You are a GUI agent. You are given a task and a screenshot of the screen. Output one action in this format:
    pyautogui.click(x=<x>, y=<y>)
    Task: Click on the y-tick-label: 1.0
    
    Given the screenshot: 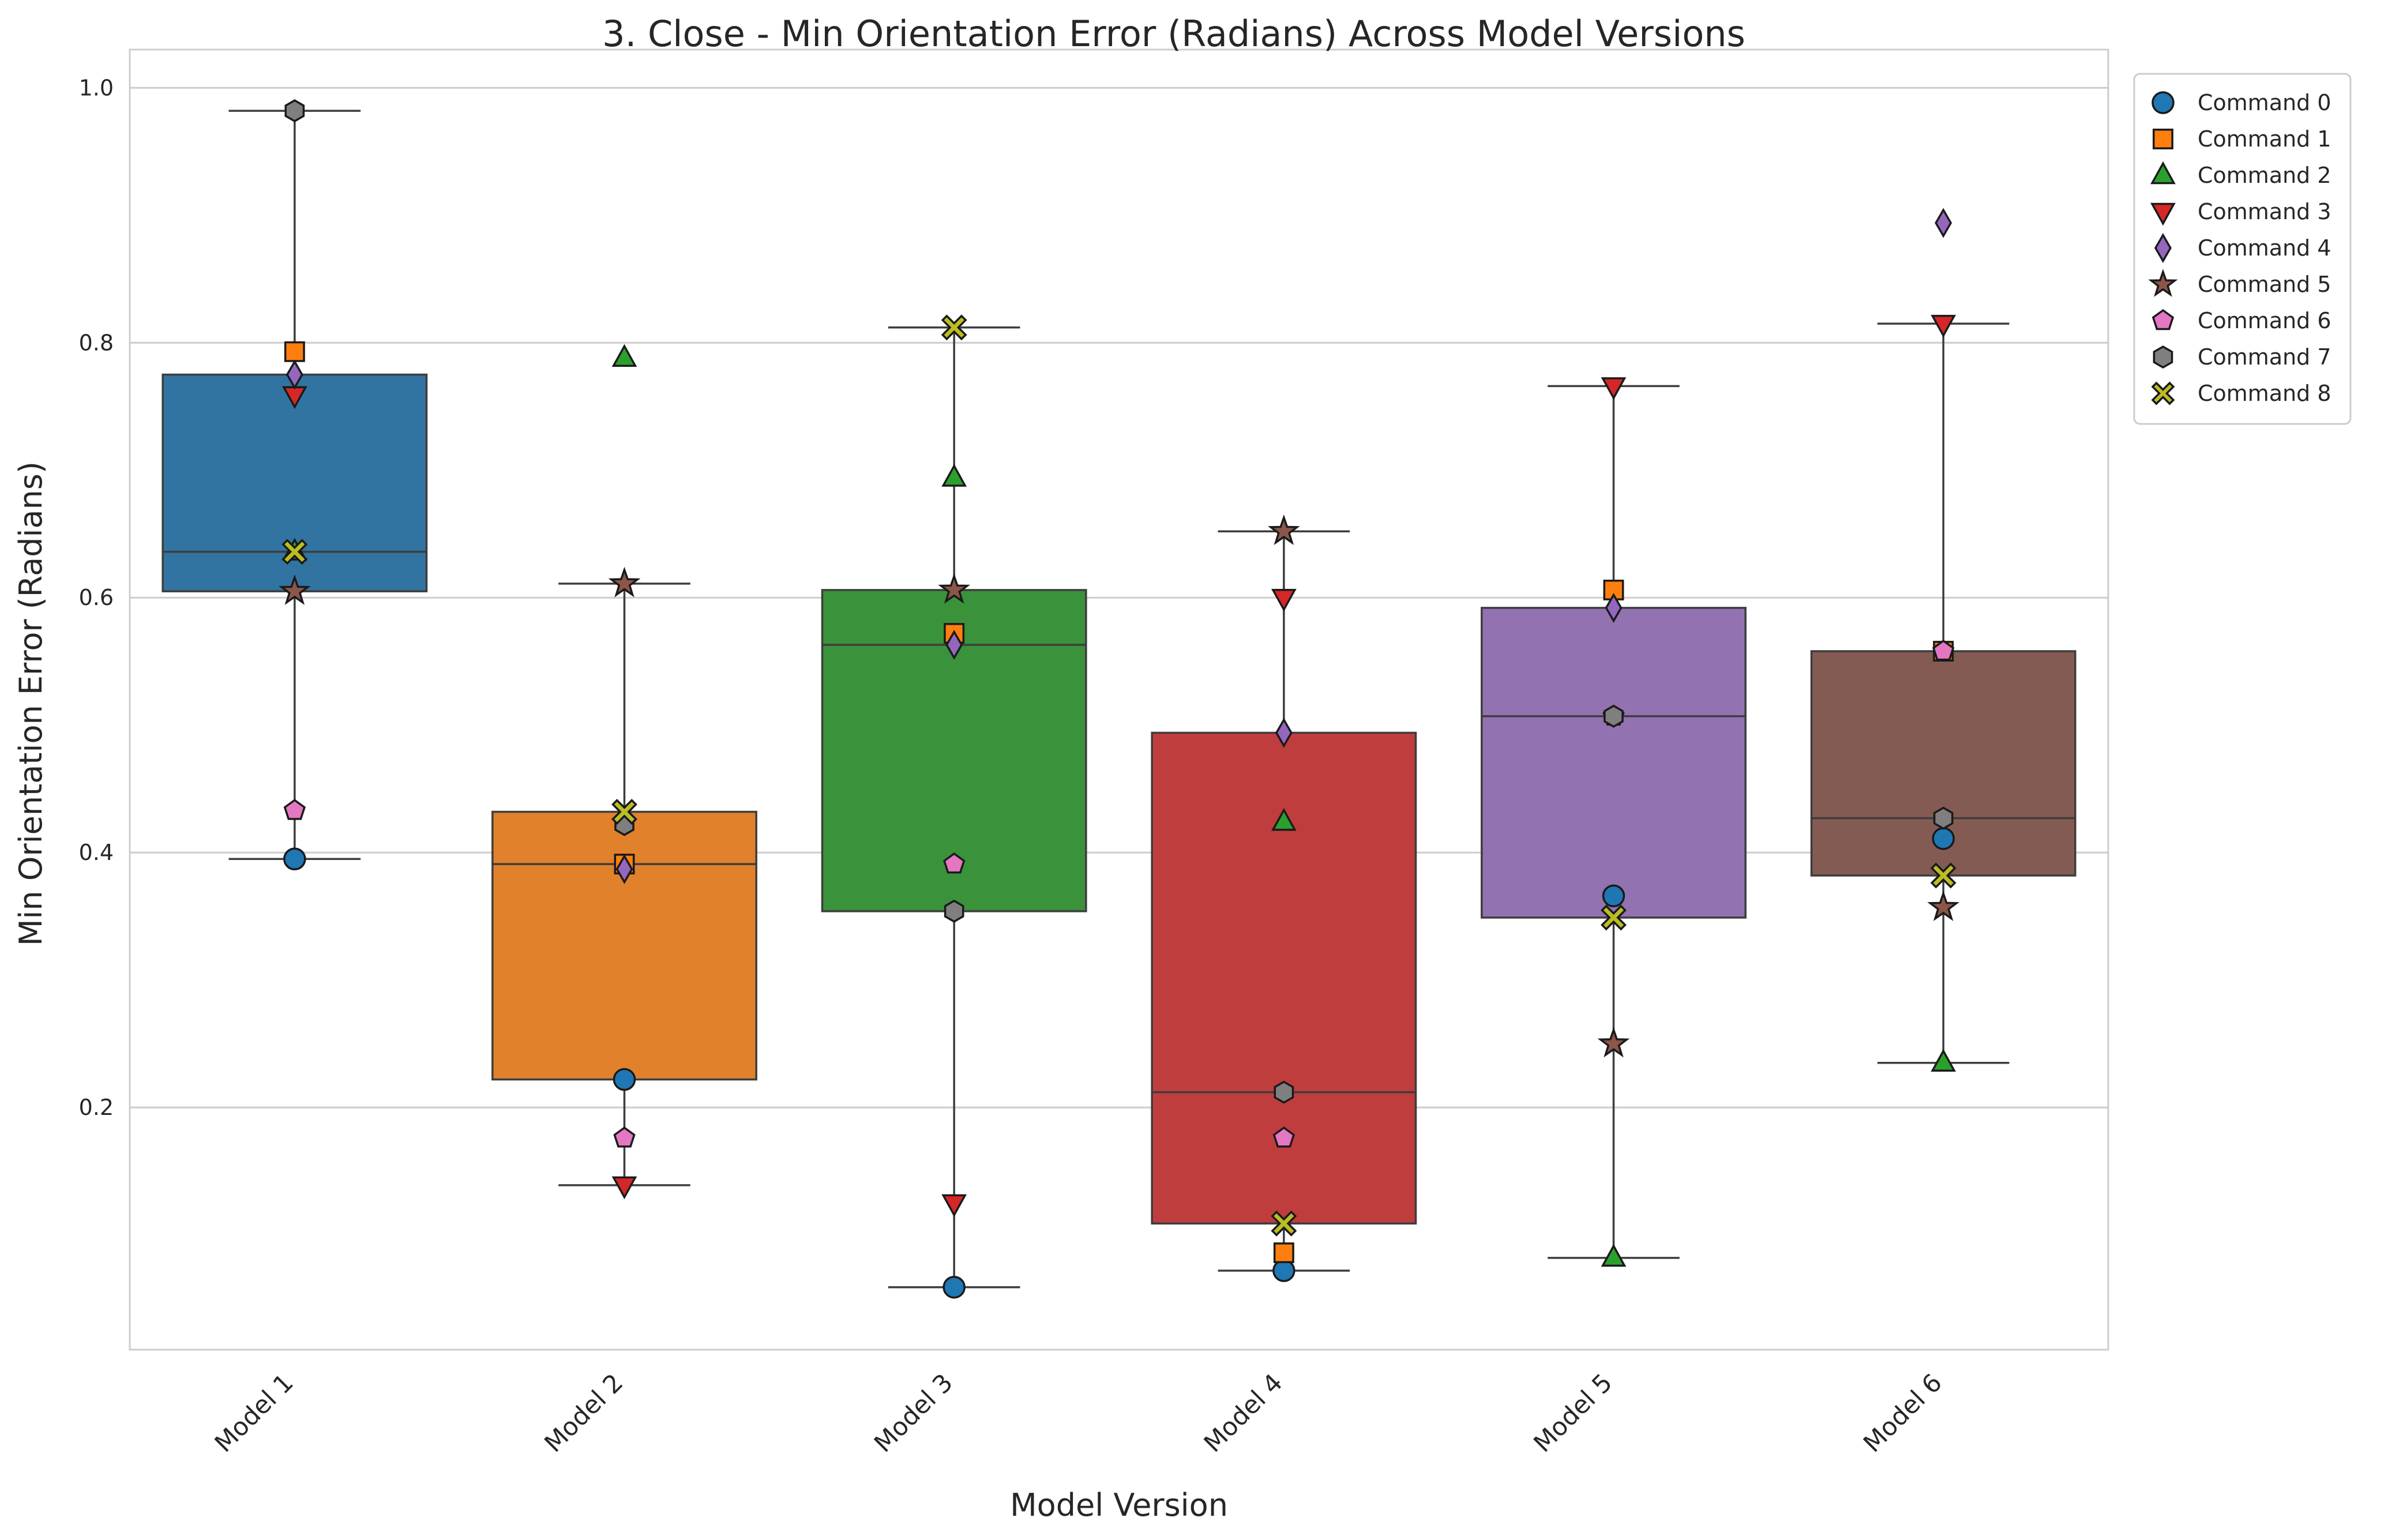 What is the action you would take?
    pyautogui.click(x=96, y=87)
    